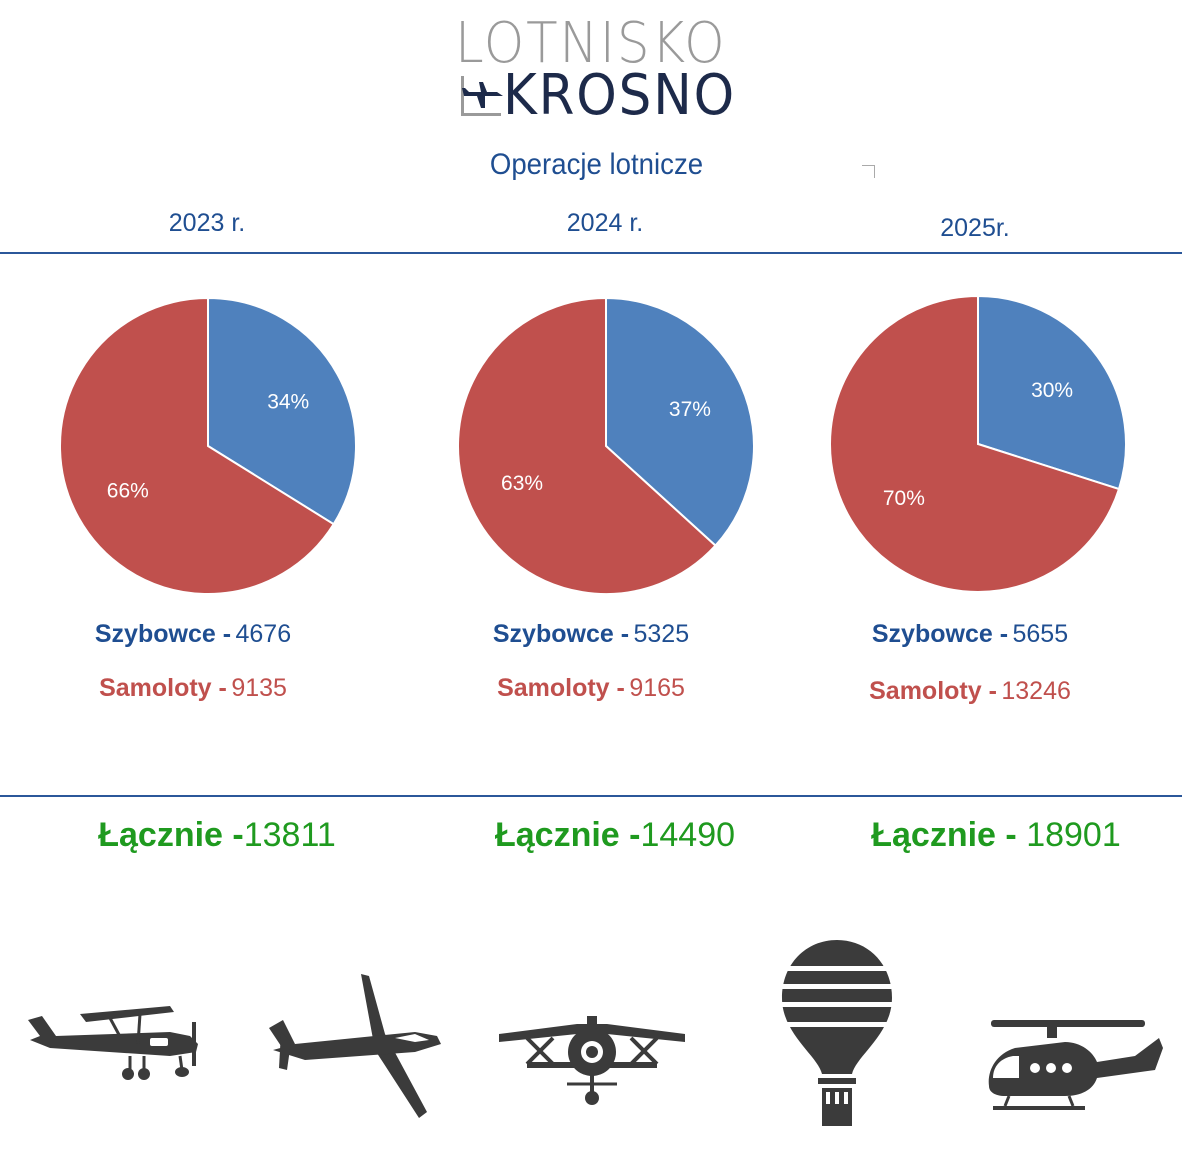 The height and width of the screenshot is (1174, 1193). What do you see at coordinates (605, 223) in the screenshot?
I see `year-2024-heading: 2024 r.` at bounding box center [605, 223].